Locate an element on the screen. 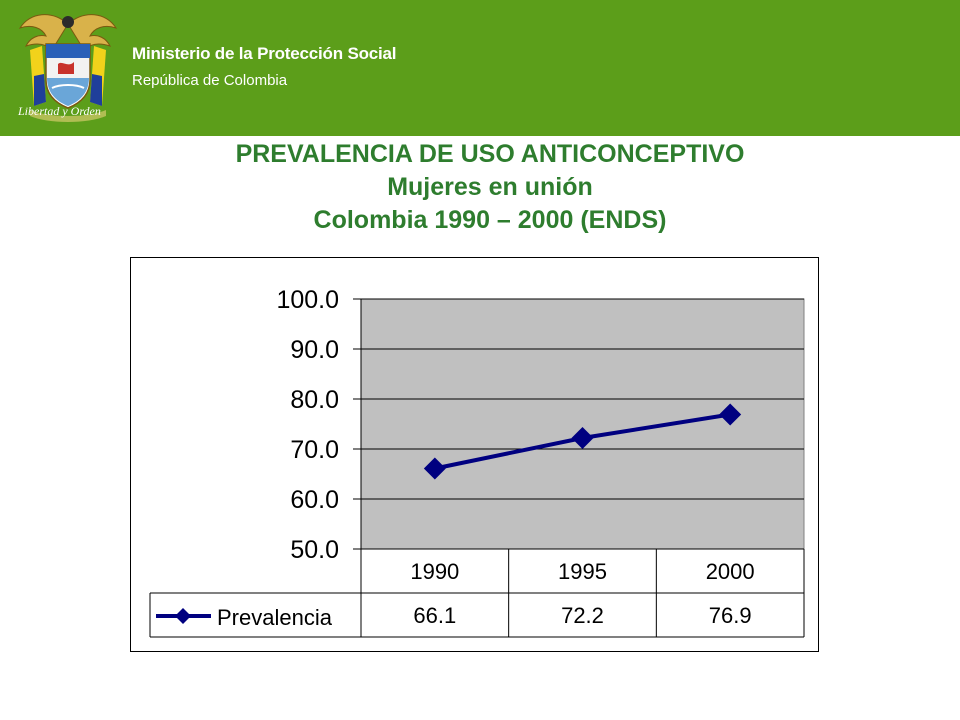 Image resolution: width=960 pixels, height=720 pixels. data-value-label: 66.1 is located at coordinates (434, 615).